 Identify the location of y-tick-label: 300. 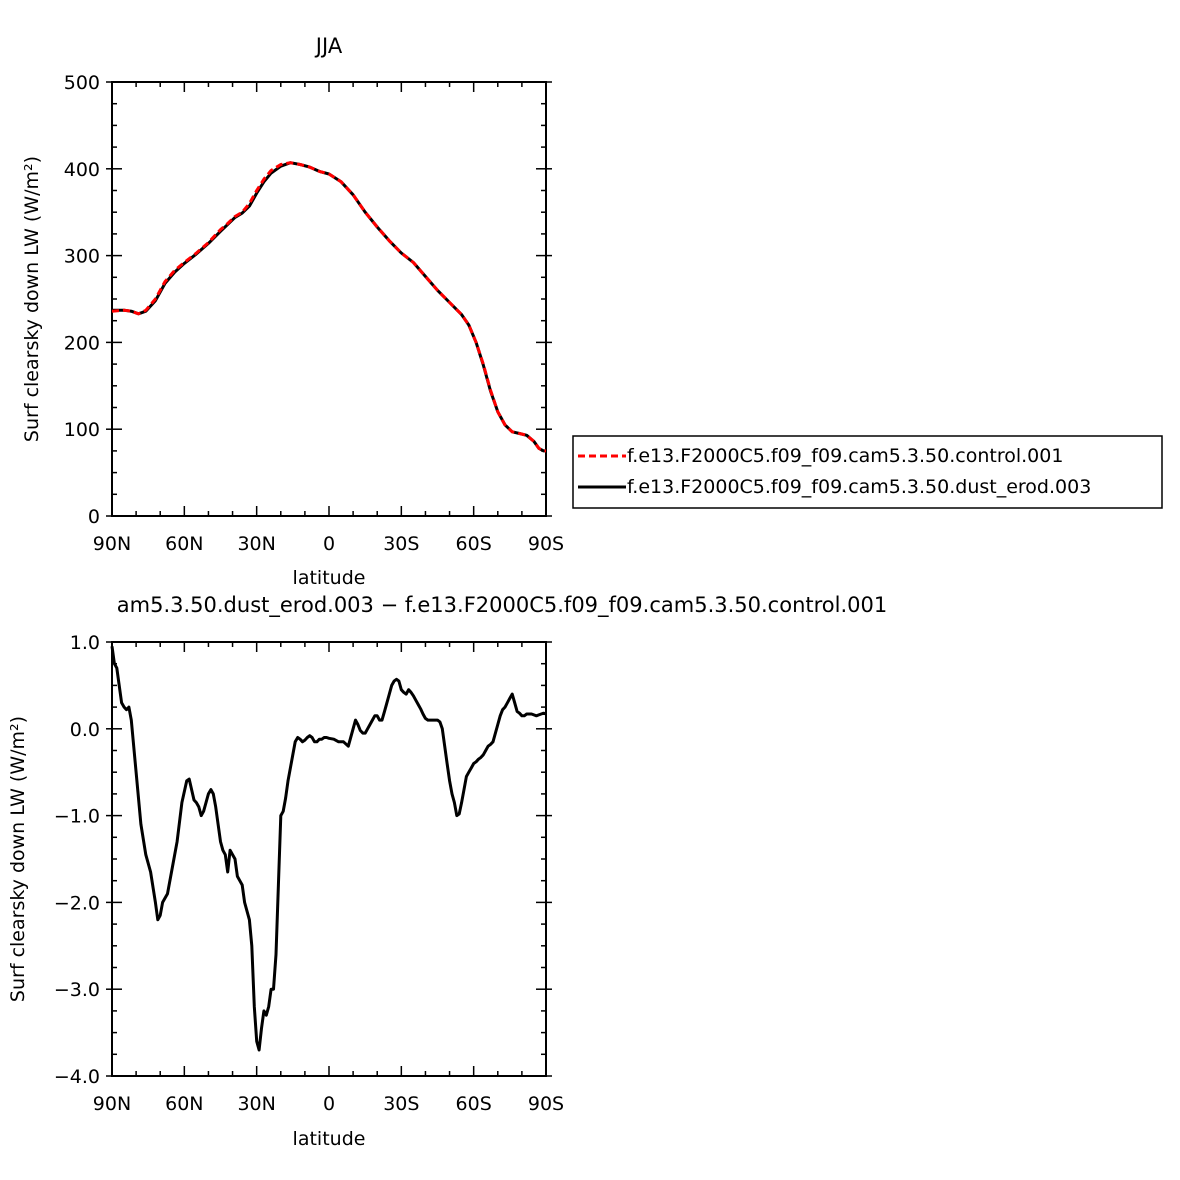
(82, 257).